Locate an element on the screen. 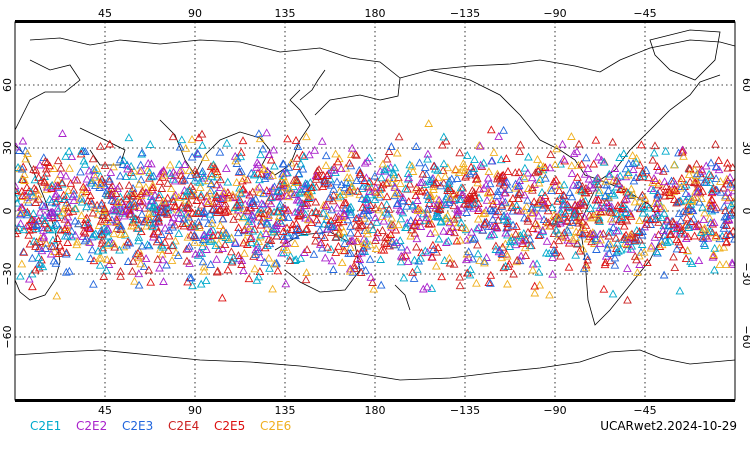 The image size is (750, 450). legend-item: C2E2 is located at coordinates (91, 426).